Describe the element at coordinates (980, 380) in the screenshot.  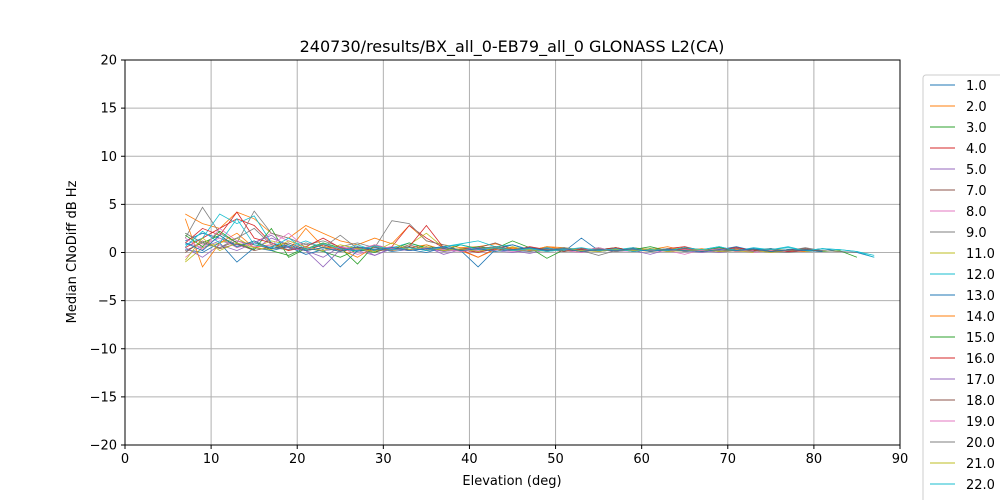
I see `legend-label: 17.0` at that location.